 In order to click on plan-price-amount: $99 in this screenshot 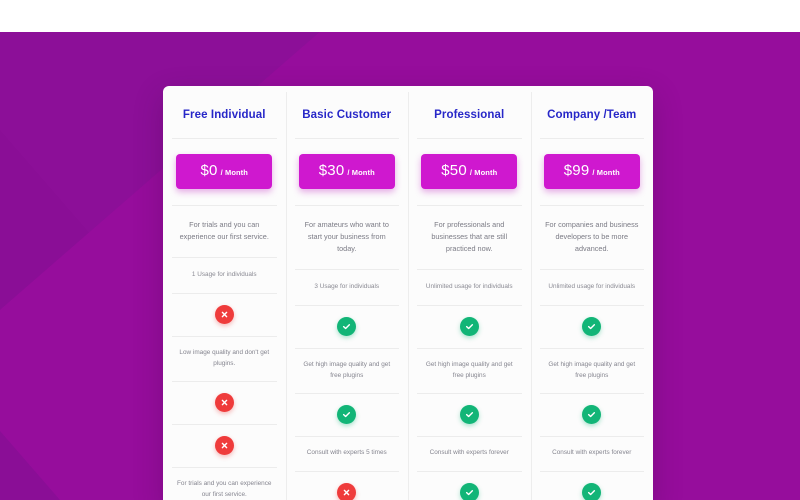, I will do `click(576, 170)`.